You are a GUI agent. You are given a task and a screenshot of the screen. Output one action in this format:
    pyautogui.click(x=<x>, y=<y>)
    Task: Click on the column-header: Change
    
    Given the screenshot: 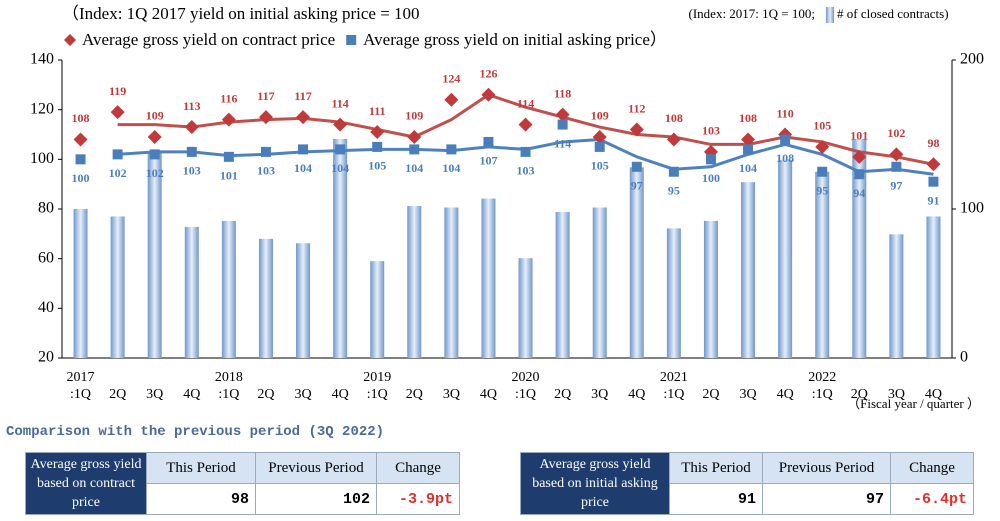 What is the action you would take?
    pyautogui.click(x=418, y=468)
    